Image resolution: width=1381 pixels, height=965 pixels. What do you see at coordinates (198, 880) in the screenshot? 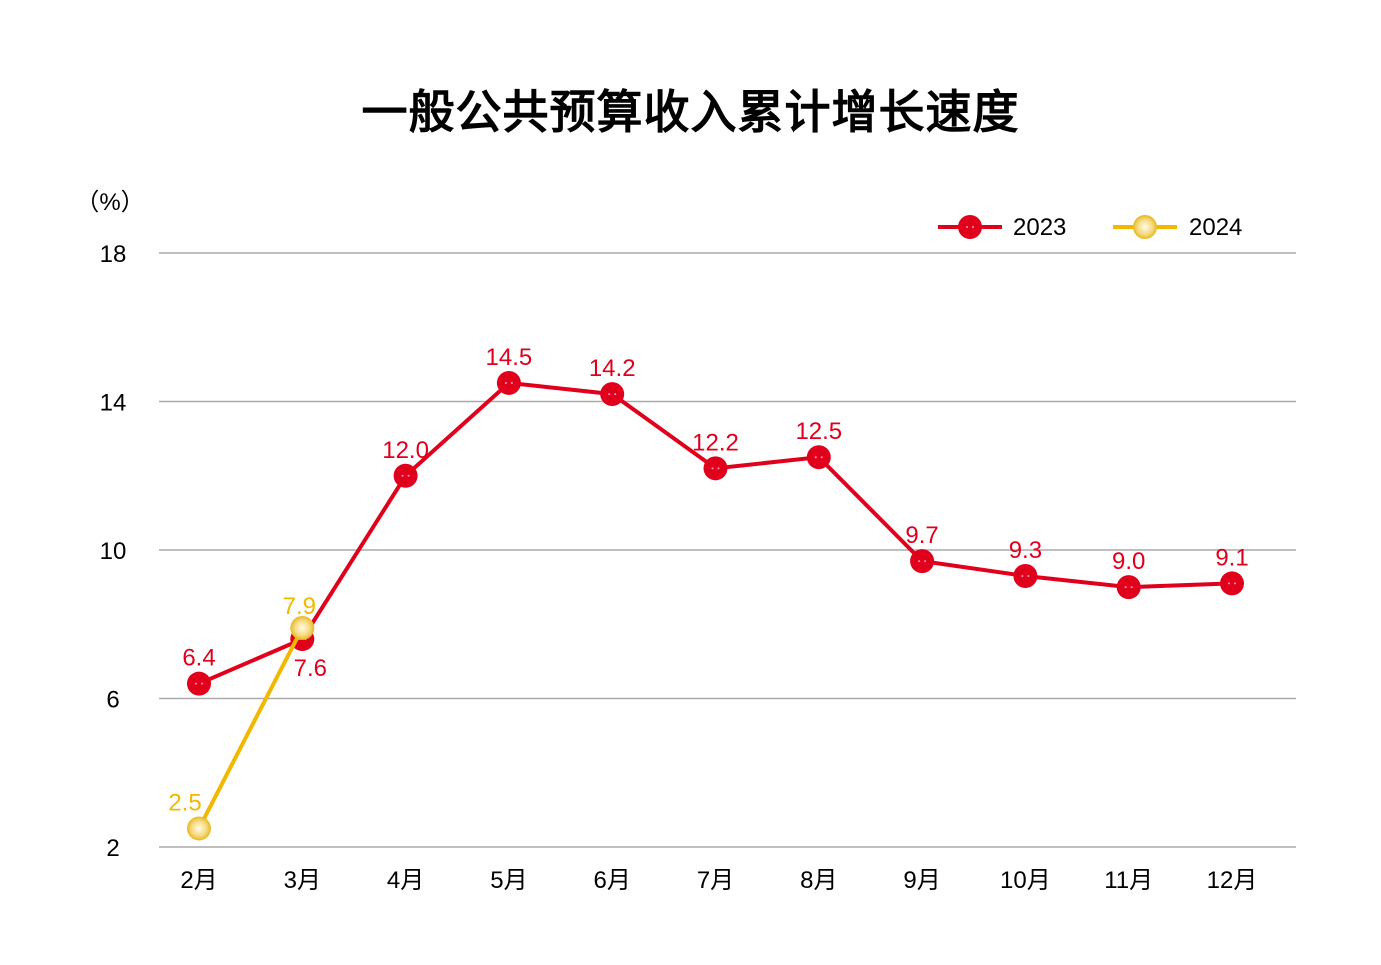
I see `x-tick-label: 2月` at bounding box center [198, 880].